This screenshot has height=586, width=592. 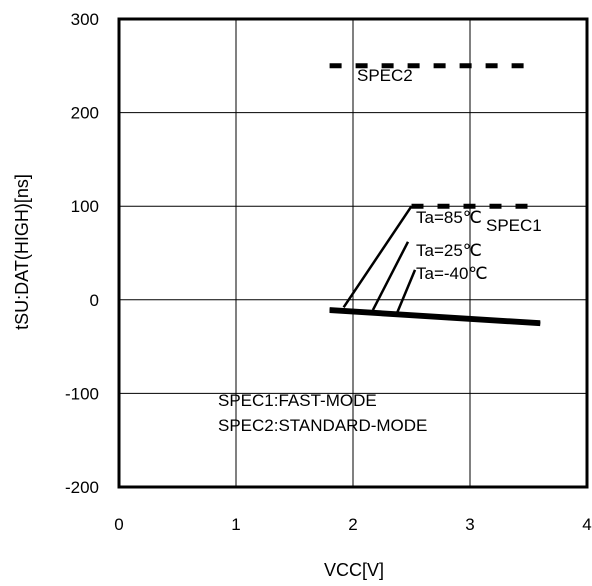 What do you see at coordinates (22, 252) in the screenshot?
I see `y-axis-label: tSU:DAT(HIGH)[ns]` at bounding box center [22, 252].